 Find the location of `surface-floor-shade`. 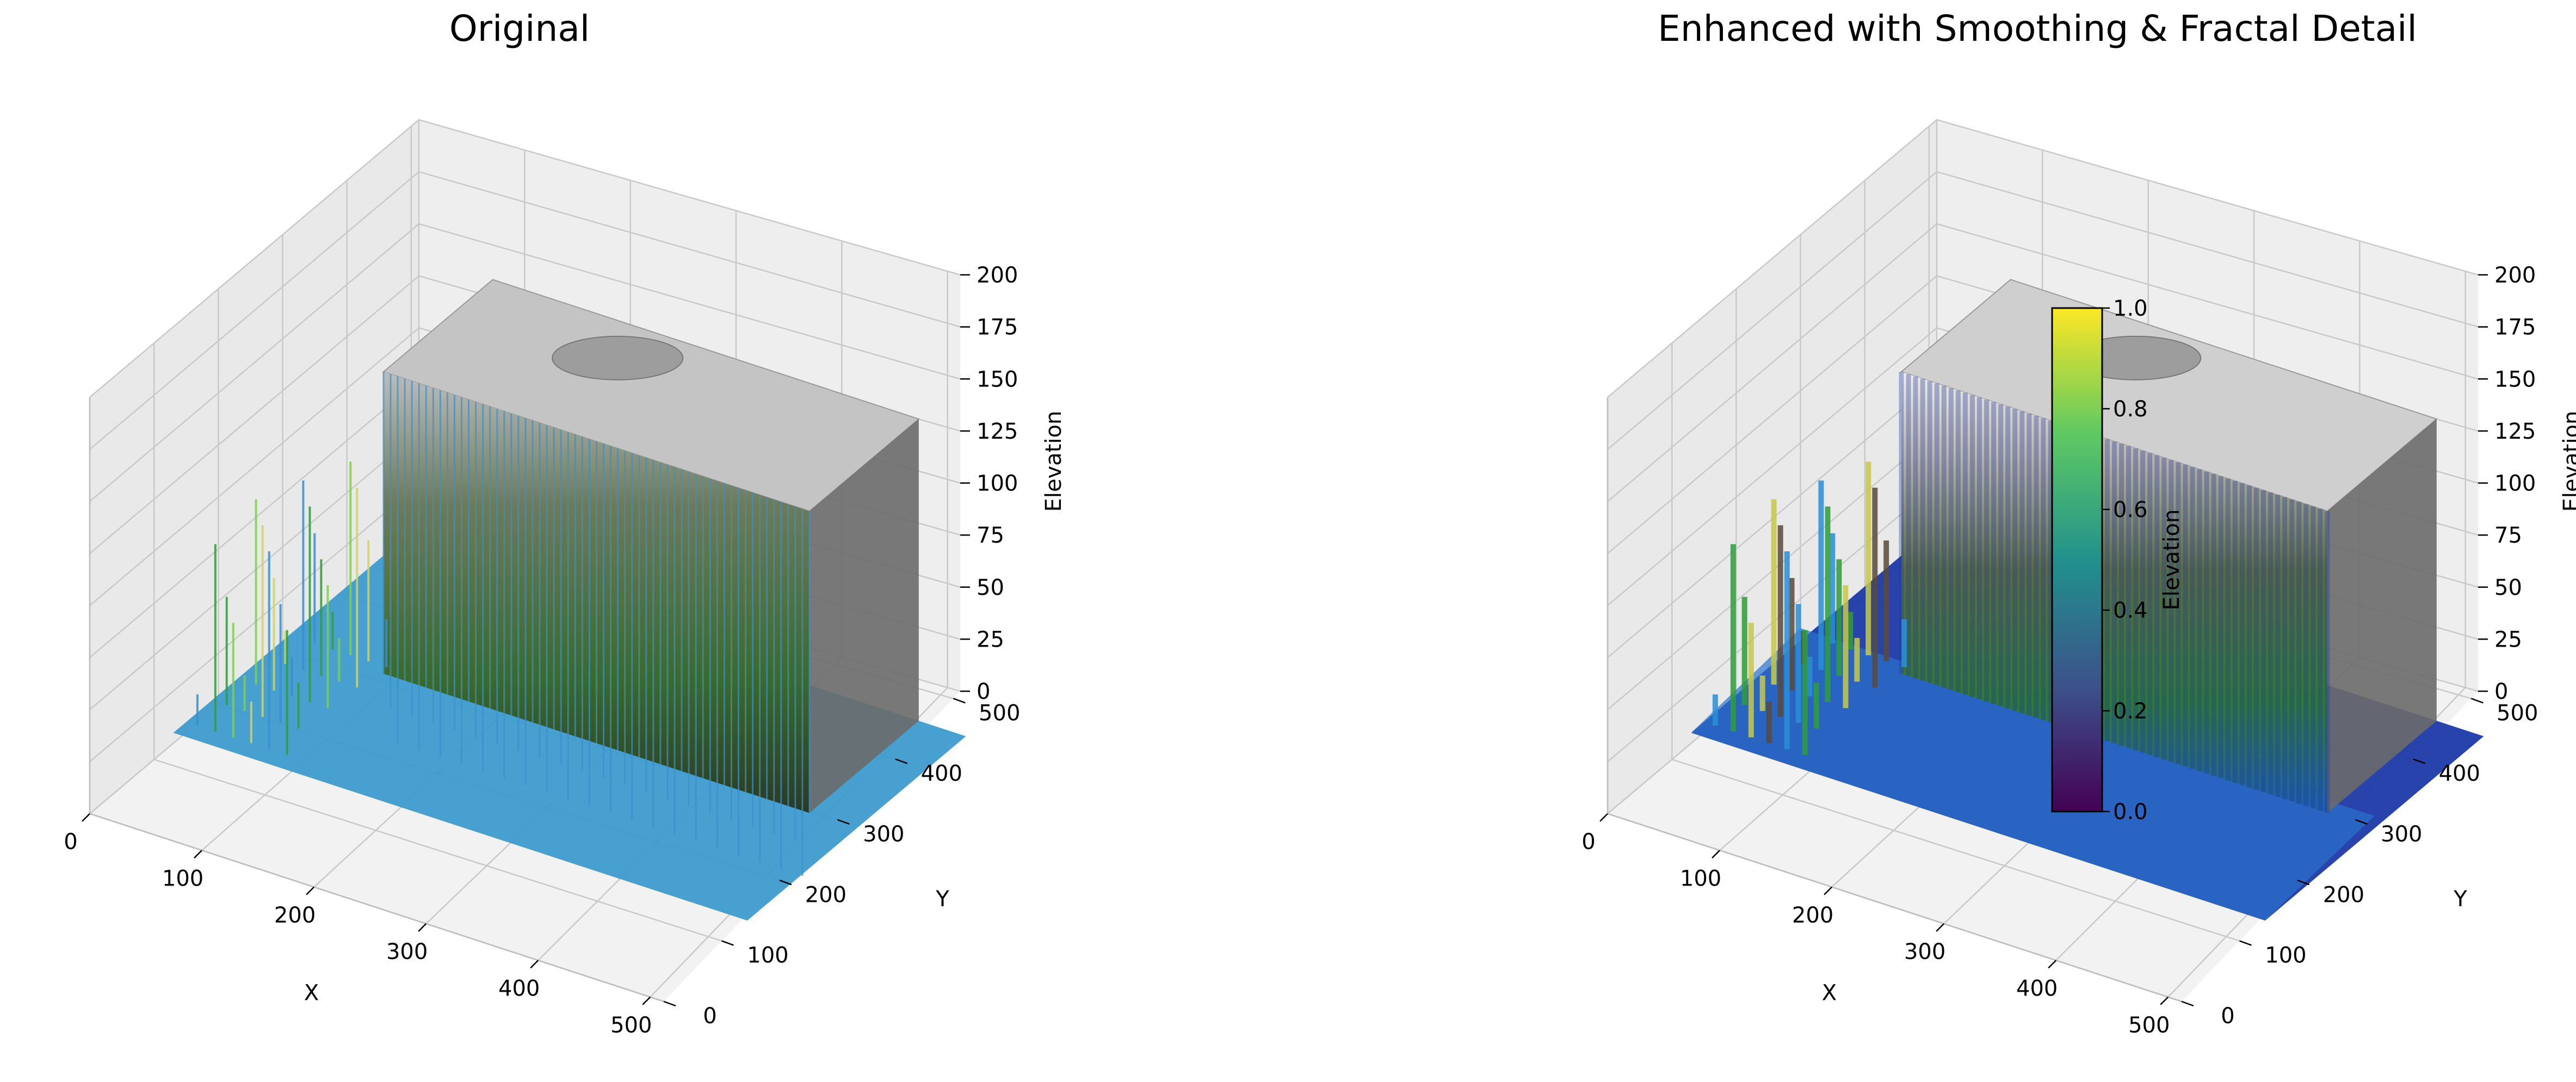

surface-floor-shade is located at coordinates (2033, 774).